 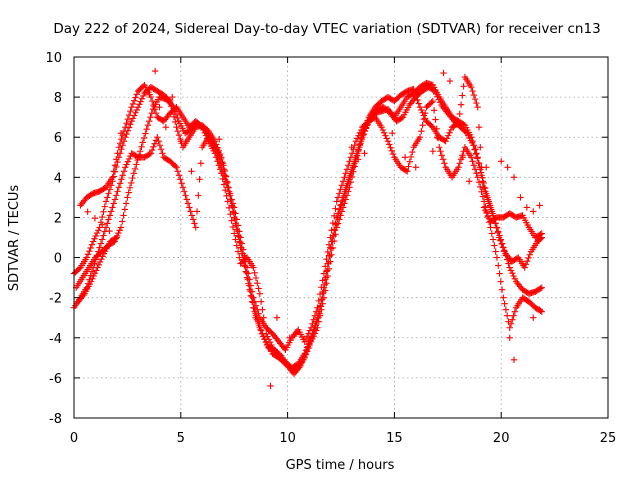 I want to click on y-tick-label: 2, so click(x=58, y=218).